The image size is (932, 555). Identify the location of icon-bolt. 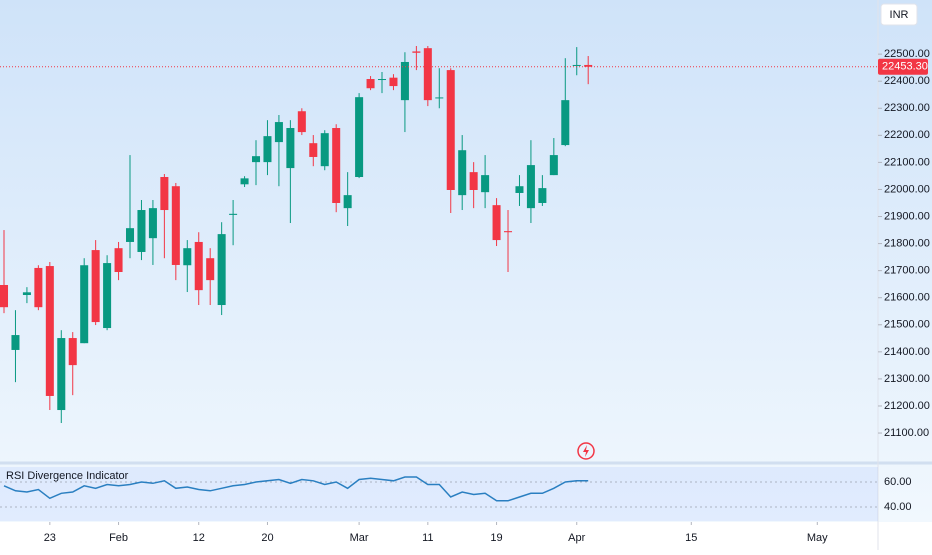
(586, 451).